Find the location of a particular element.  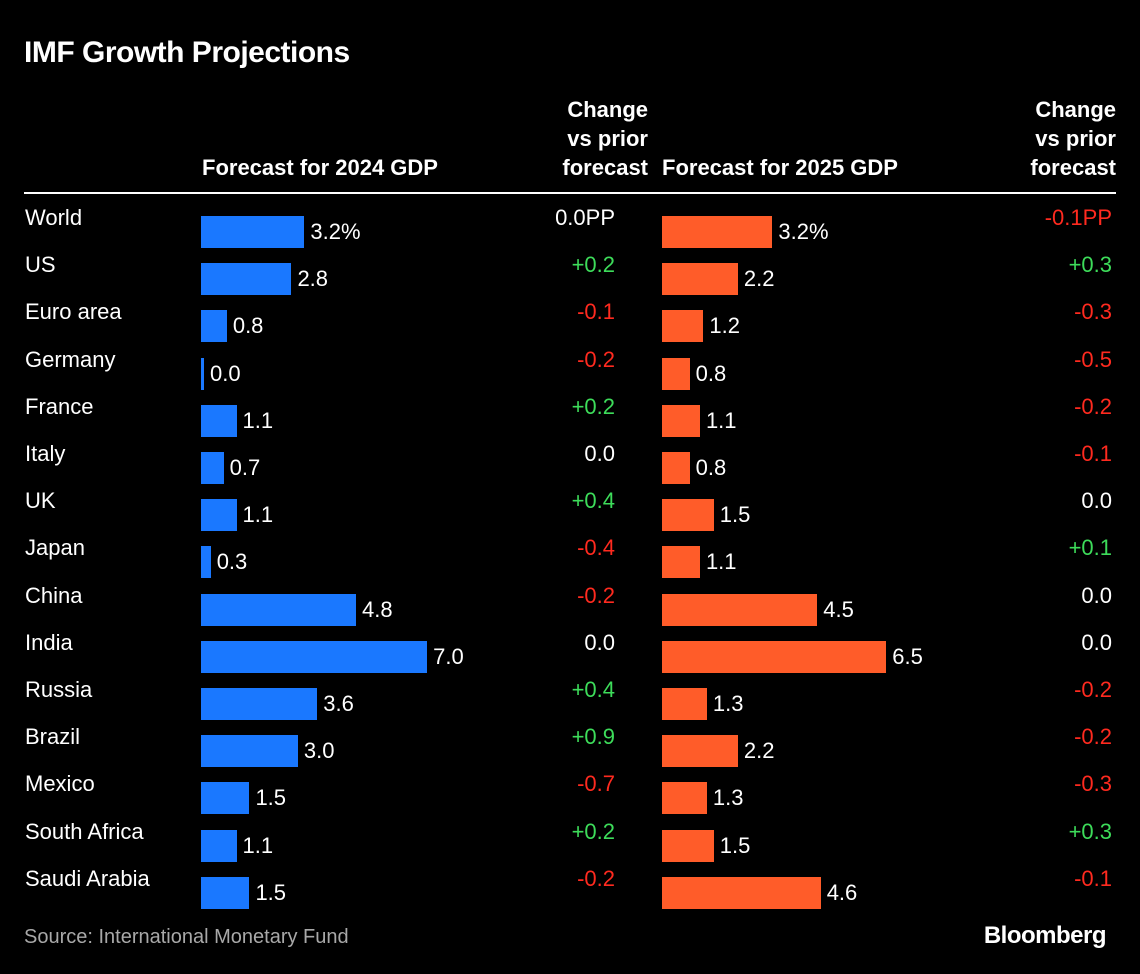

country-label: Italy is located at coordinates (45, 453).